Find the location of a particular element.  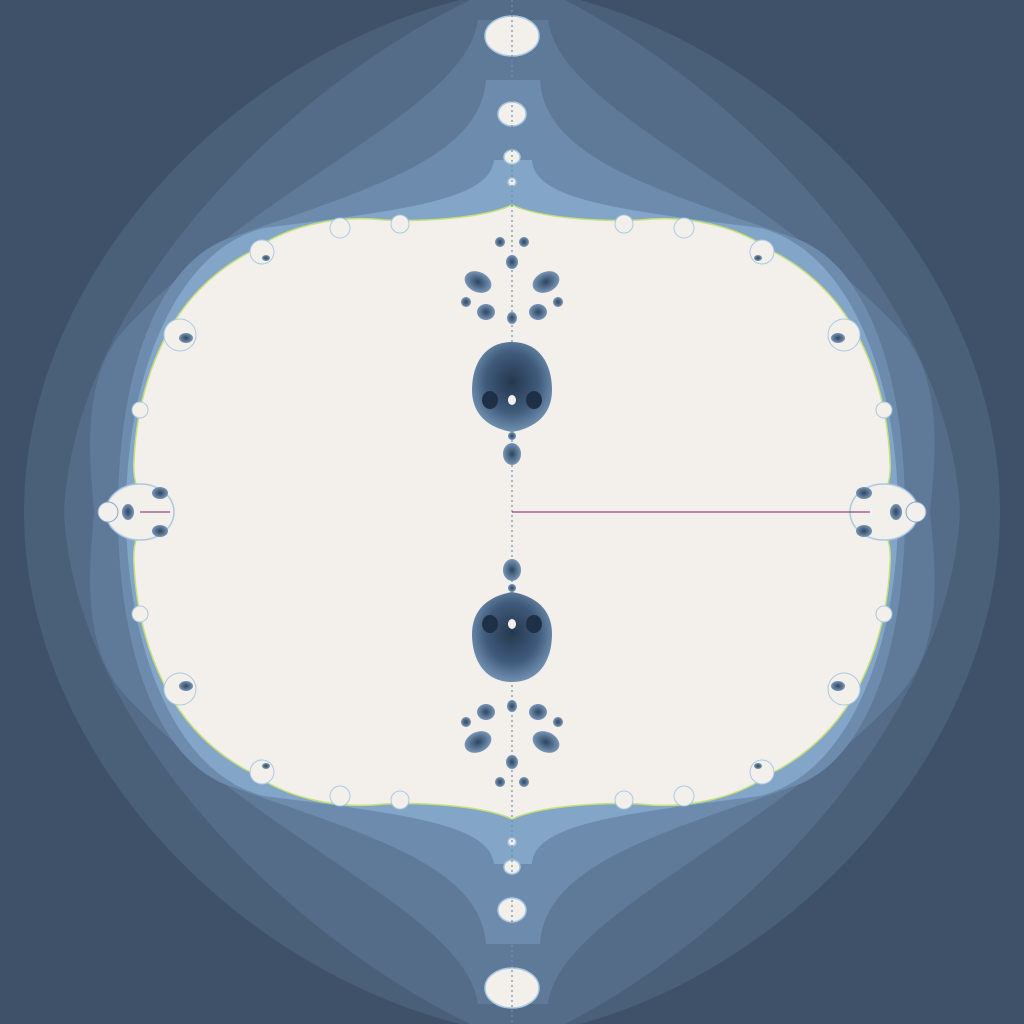

bottom-antenna-bulbs is located at coordinates (512, 923).